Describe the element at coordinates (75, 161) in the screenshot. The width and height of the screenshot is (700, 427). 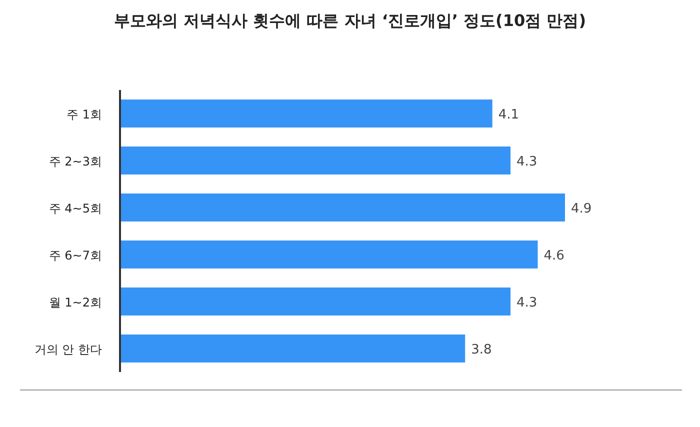
I see `y-tick-label: 주 2~3회` at that location.